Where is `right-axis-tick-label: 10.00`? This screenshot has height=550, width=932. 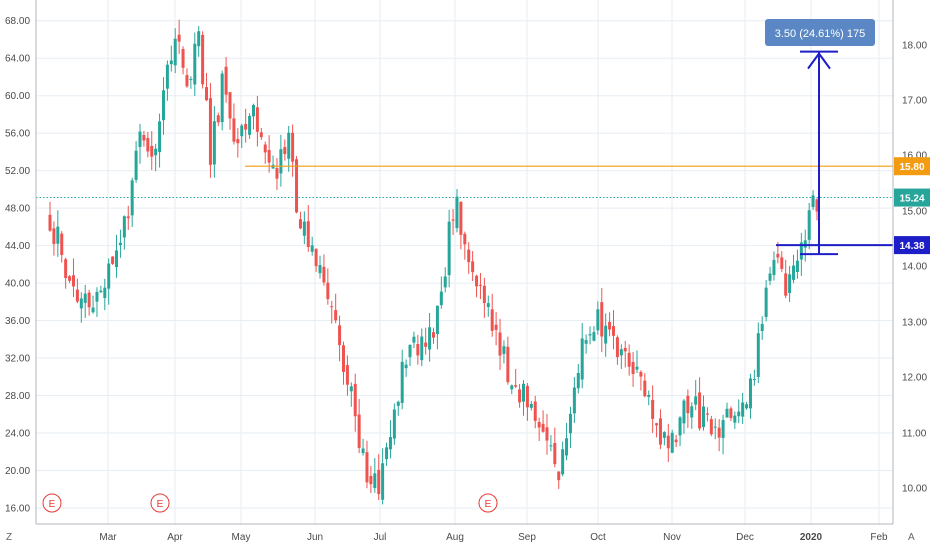 right-axis-tick-label: 10.00 is located at coordinates (914, 489).